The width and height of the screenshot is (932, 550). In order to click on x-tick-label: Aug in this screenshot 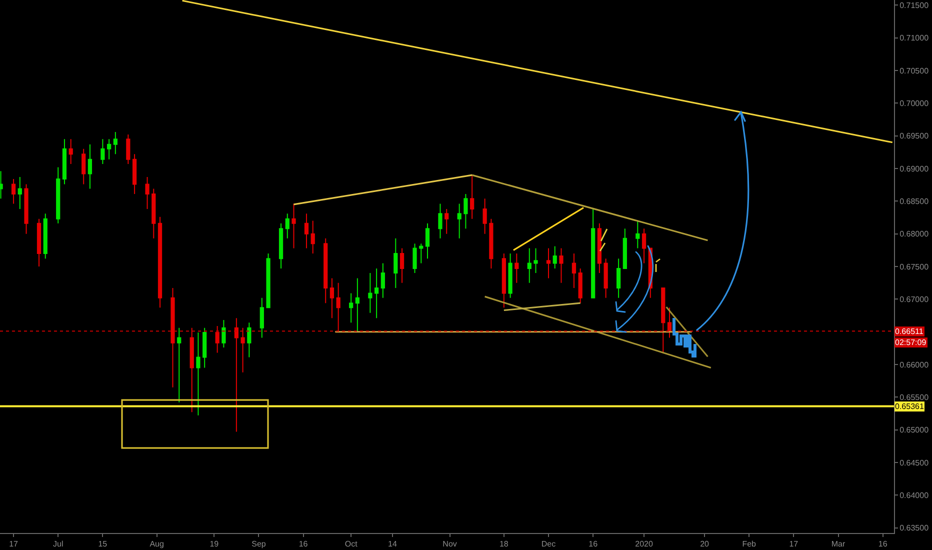, I will do `click(157, 544)`.